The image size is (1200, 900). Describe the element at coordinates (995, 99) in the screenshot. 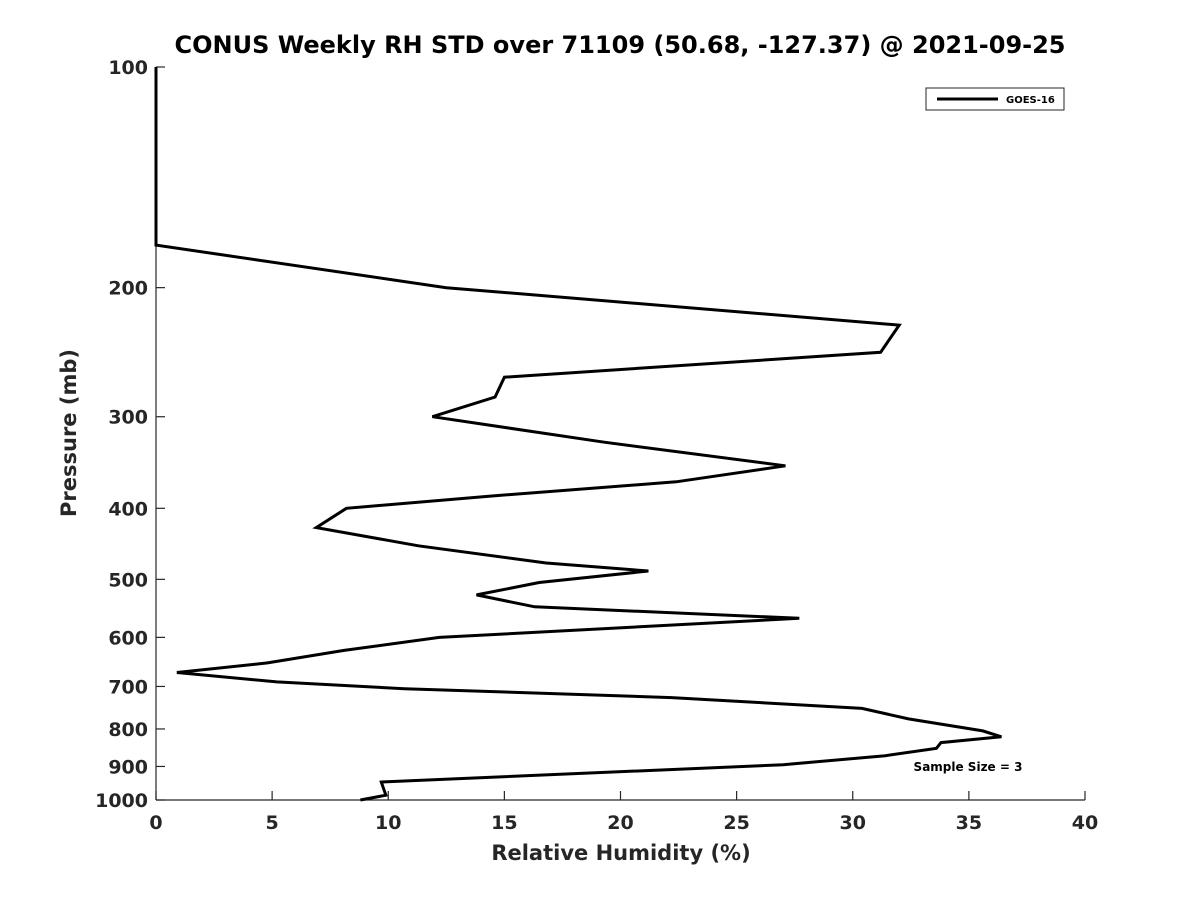

I see `legend: GOES-16` at that location.